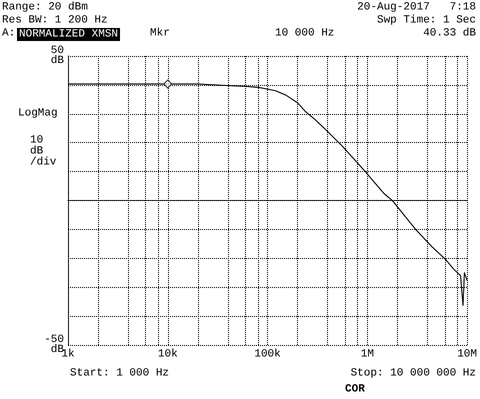 This screenshot has width=480, height=399. What do you see at coordinates (120, 374) in the screenshot?
I see `text: Start: 1 000 Hz` at bounding box center [120, 374].